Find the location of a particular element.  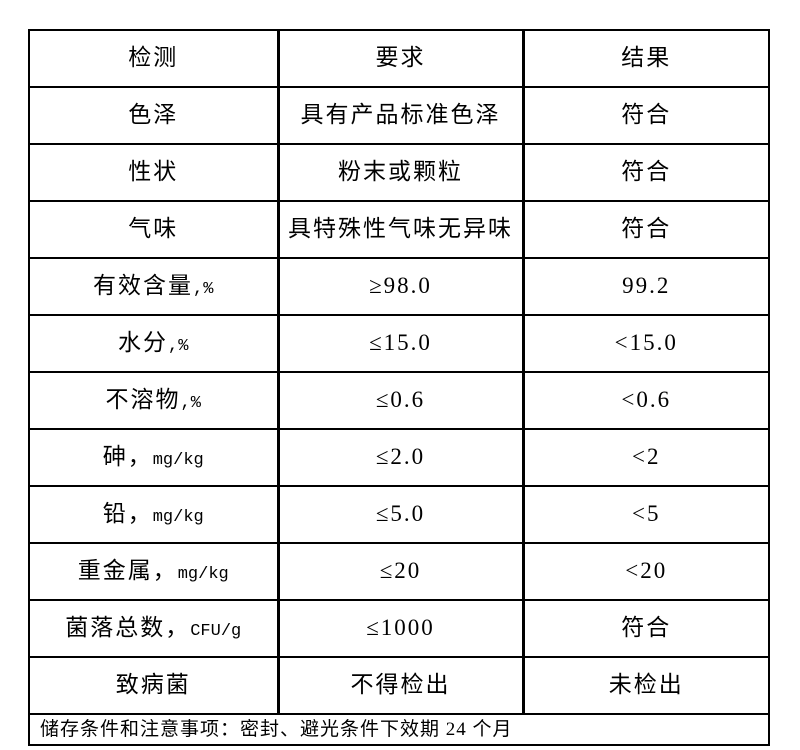

header-requirement: 要求 is located at coordinates (400, 58).